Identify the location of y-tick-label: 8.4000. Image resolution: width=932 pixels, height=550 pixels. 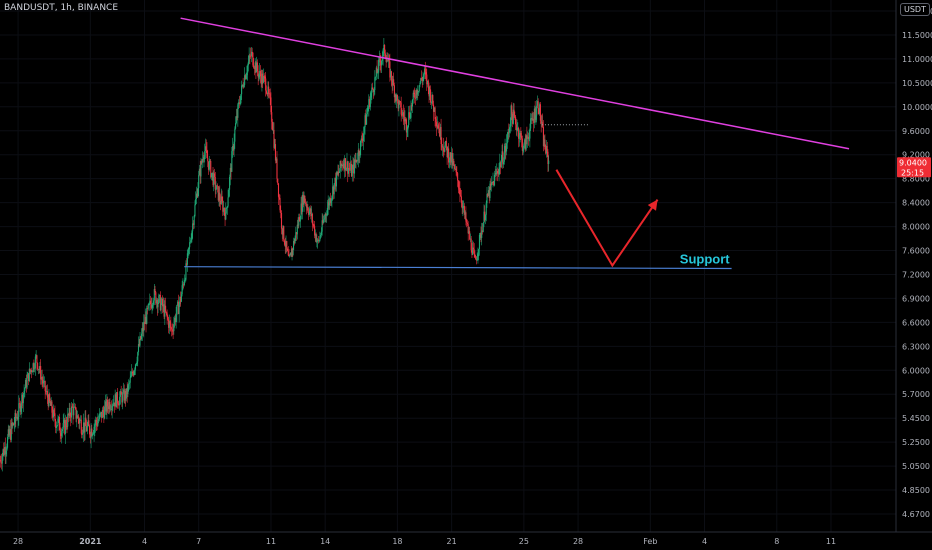
(916, 203).